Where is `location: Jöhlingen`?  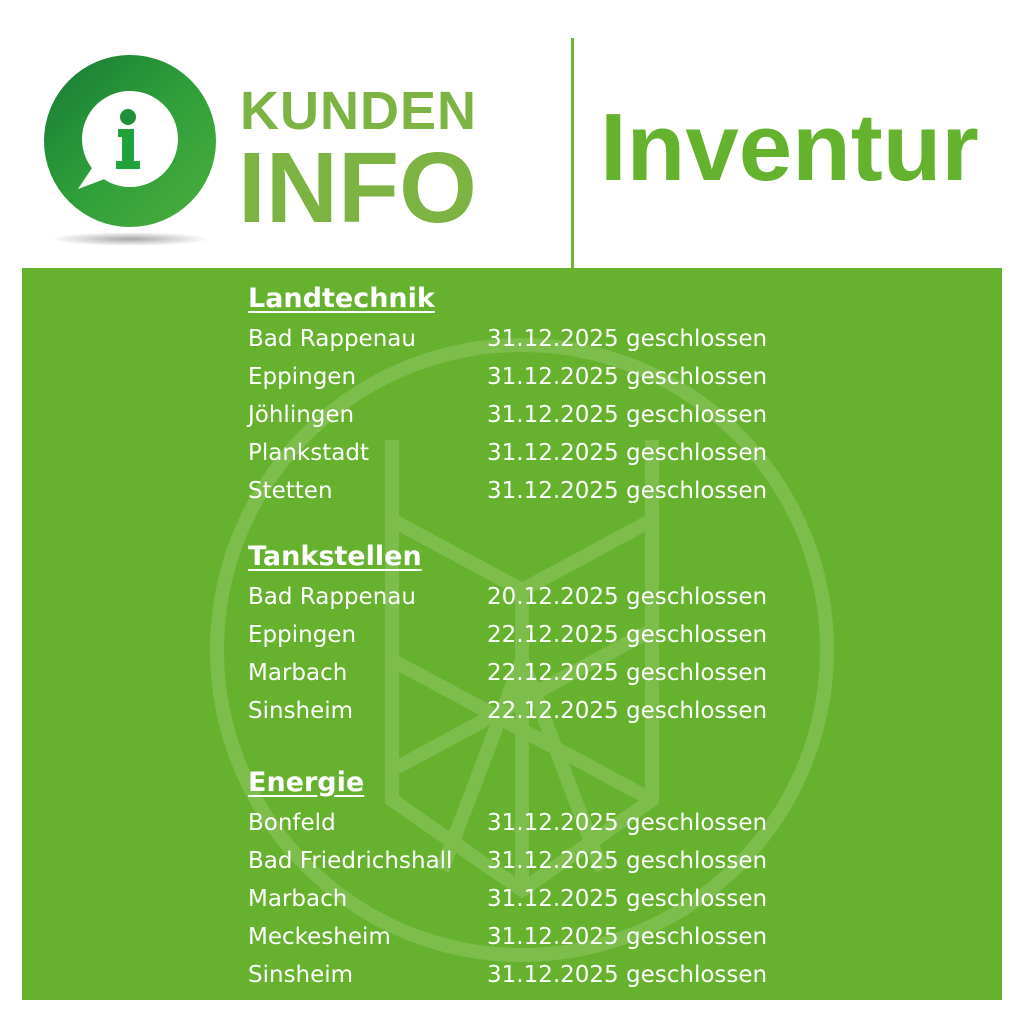
location: Jöhlingen is located at coordinates (301, 415).